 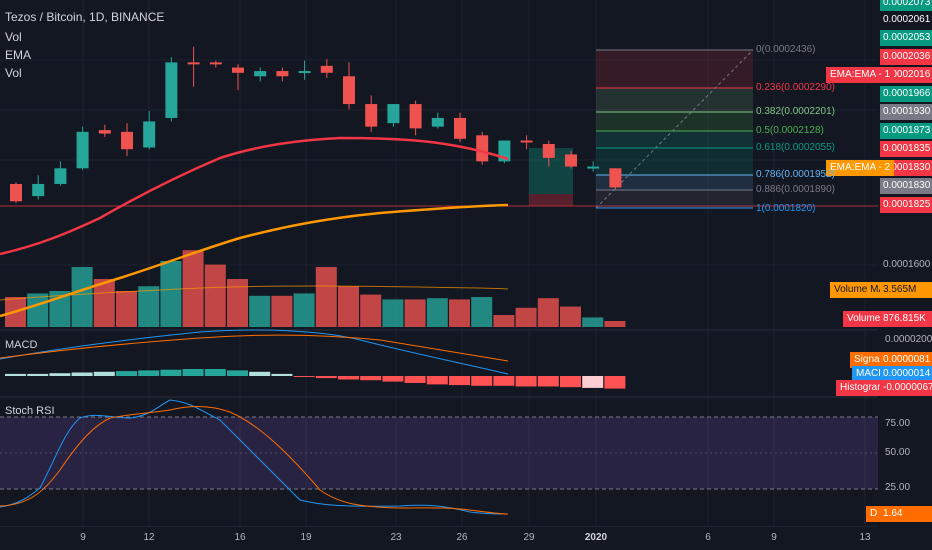 I want to click on price-label: 0.0001835, so click(x=906, y=149).